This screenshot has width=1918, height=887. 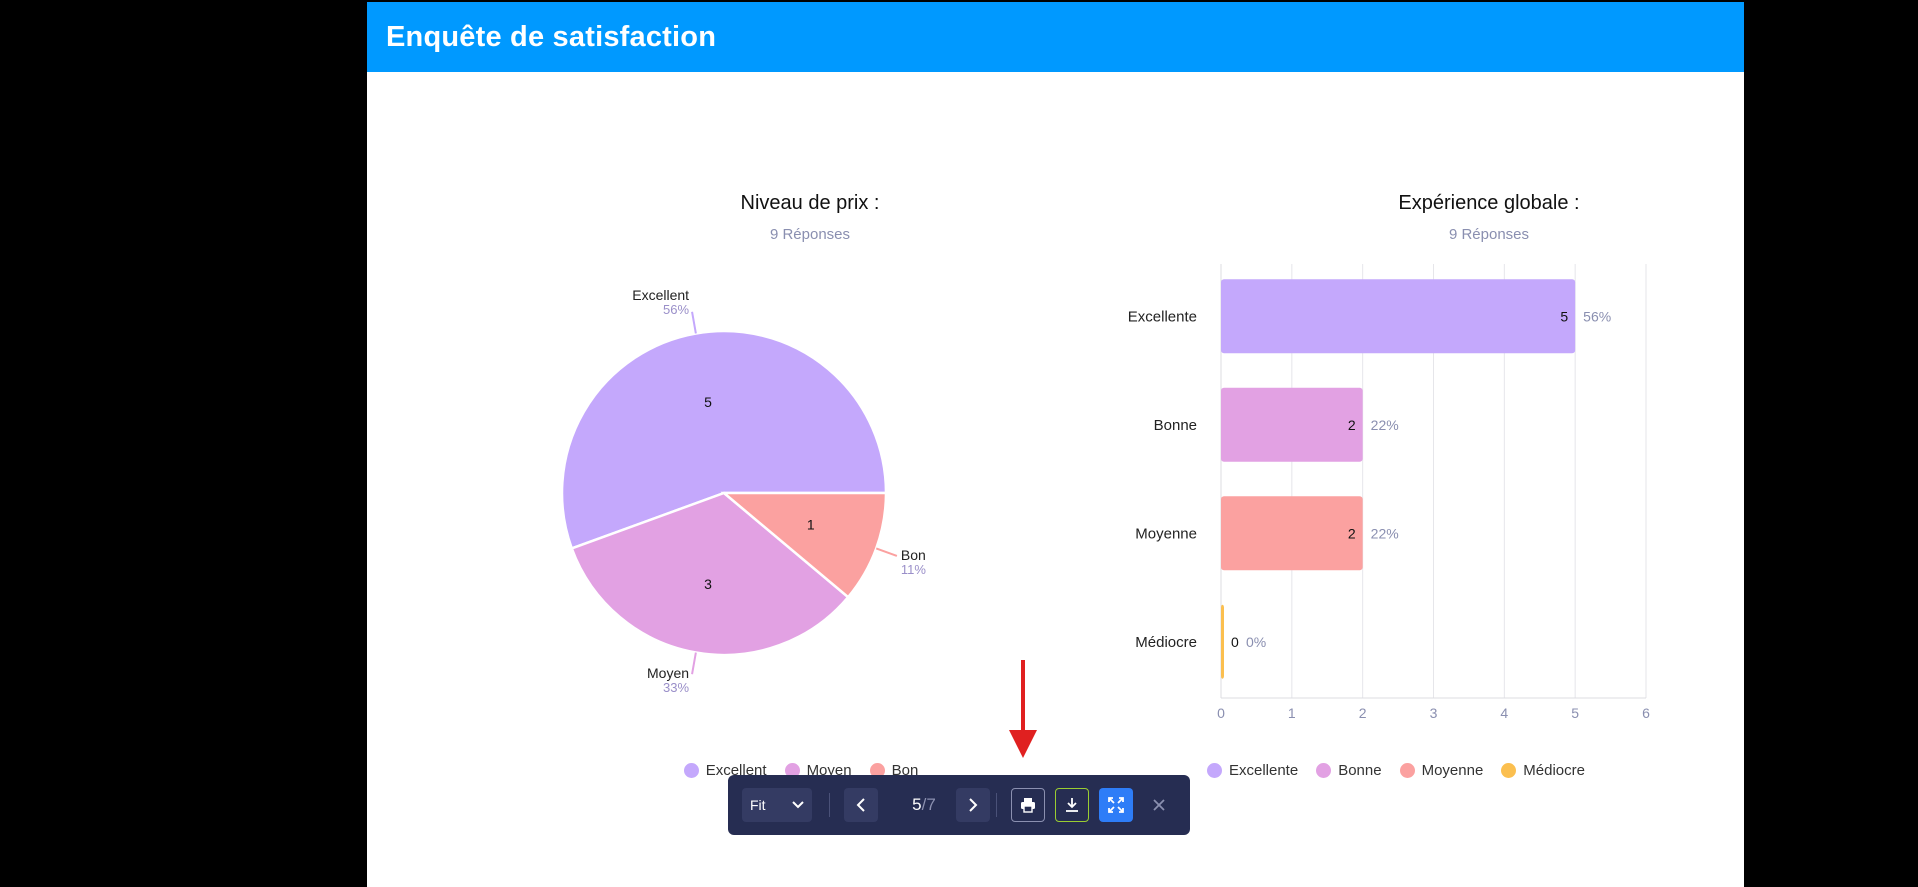 I want to click on bar-x-tick-label: 4, so click(x=1504, y=713).